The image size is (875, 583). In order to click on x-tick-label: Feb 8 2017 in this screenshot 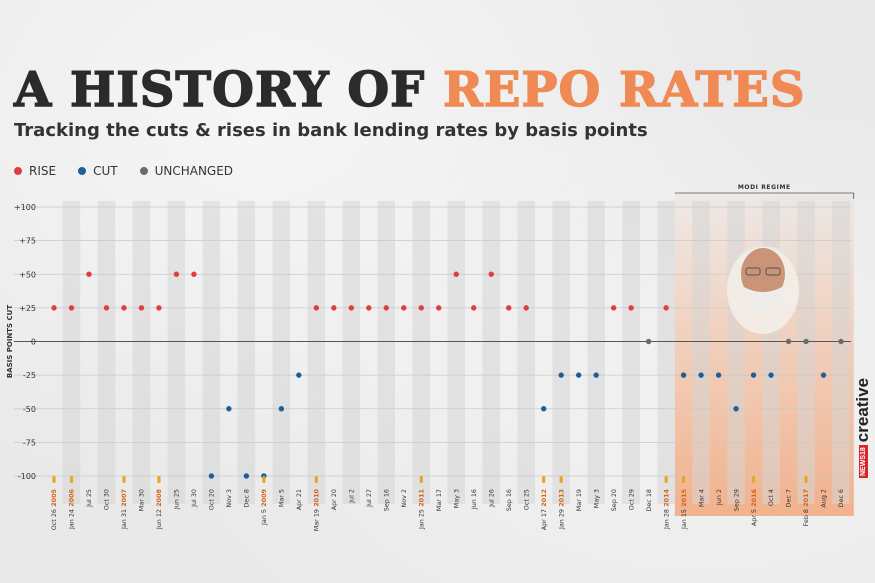, I will do `click(806, 507)`.